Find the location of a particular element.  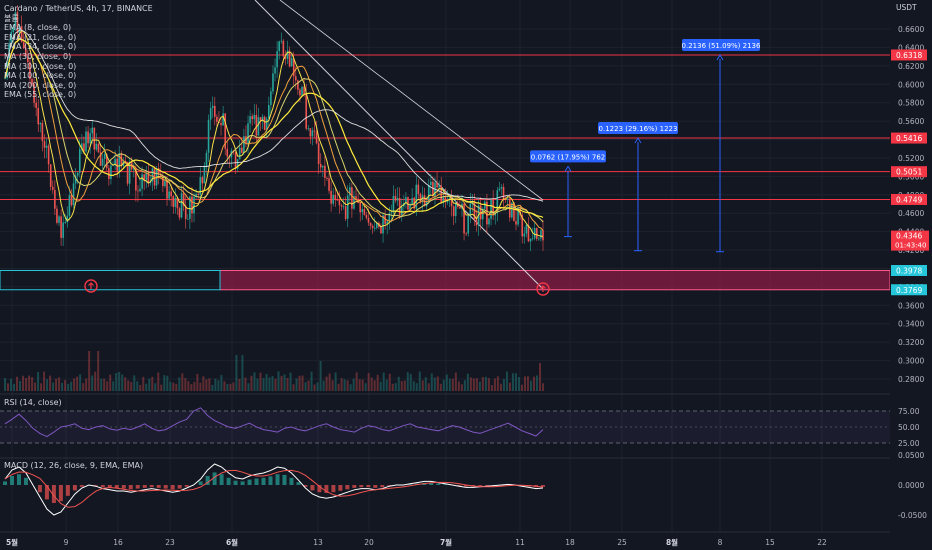

macd-label: MACD (12, 26, close, 9, EMA, EMA) is located at coordinates (74, 465).